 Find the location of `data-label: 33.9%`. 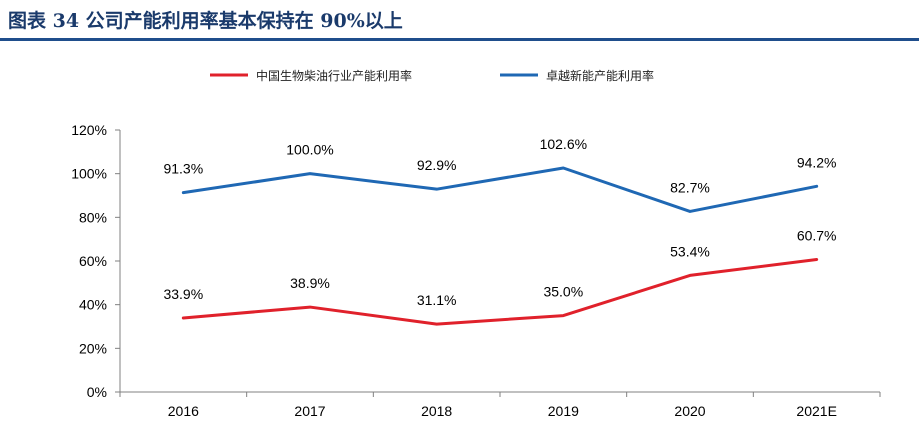

data-label: 33.9% is located at coordinates (183, 294).